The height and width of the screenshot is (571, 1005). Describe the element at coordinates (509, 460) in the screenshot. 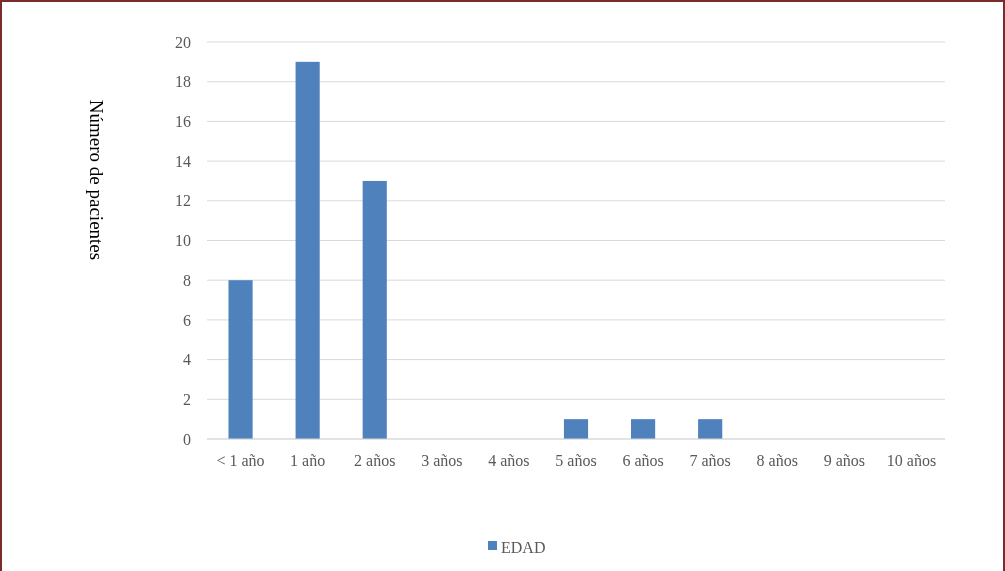

I see `x-tick-label: 4 años` at that location.